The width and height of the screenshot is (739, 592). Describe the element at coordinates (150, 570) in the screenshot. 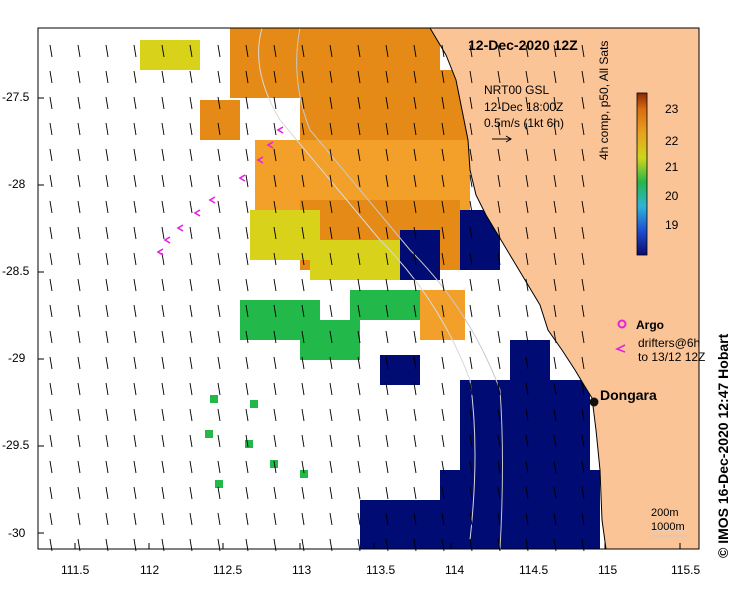

I see `lon-tick-label: 112` at that location.